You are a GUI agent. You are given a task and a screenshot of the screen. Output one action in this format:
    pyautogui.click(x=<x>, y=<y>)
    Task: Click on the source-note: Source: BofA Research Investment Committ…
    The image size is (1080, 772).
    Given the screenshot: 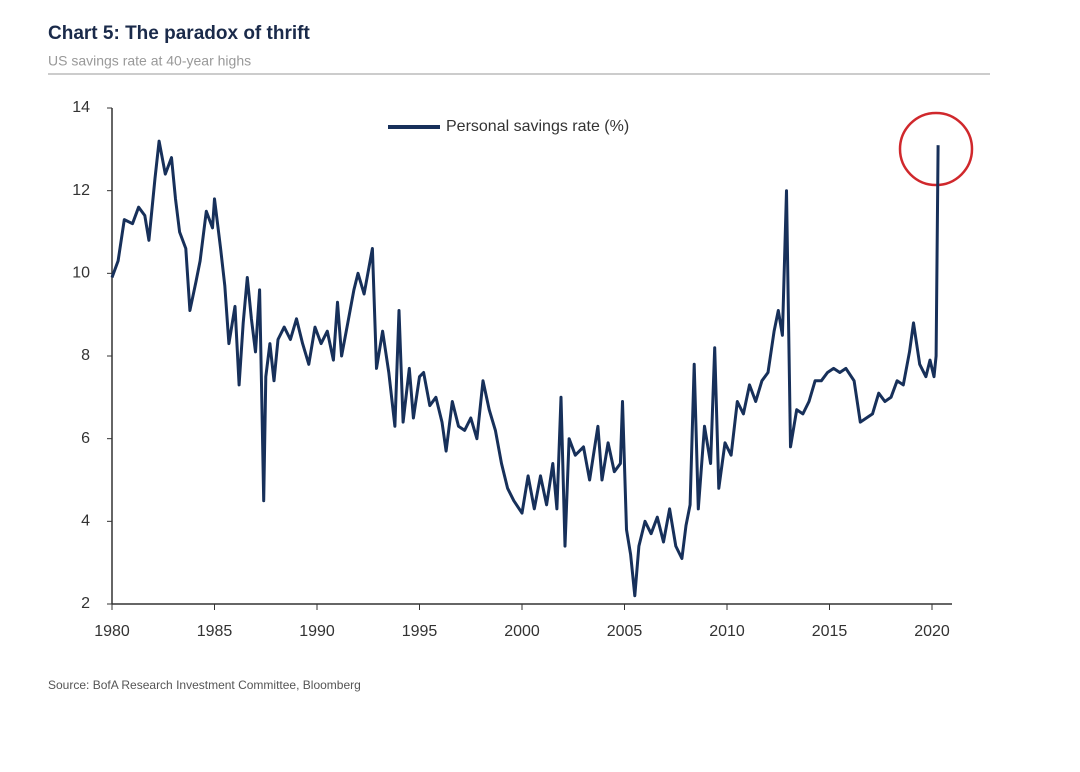 What is the action you would take?
    pyautogui.click(x=204, y=685)
    